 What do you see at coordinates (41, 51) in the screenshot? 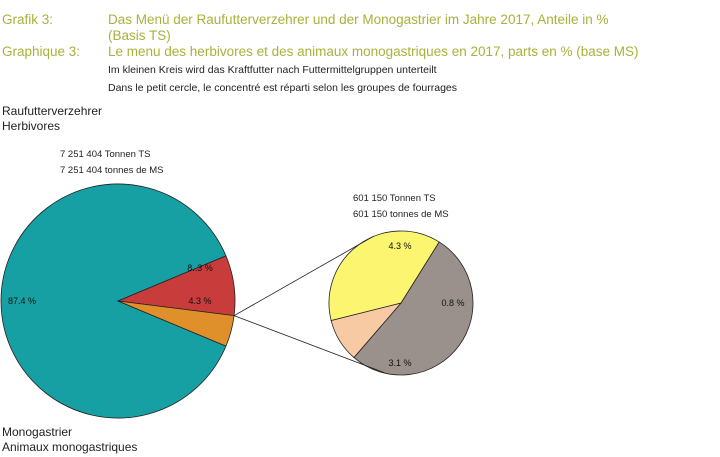
I see `chart-label-fr: Graphique 3:` at bounding box center [41, 51].